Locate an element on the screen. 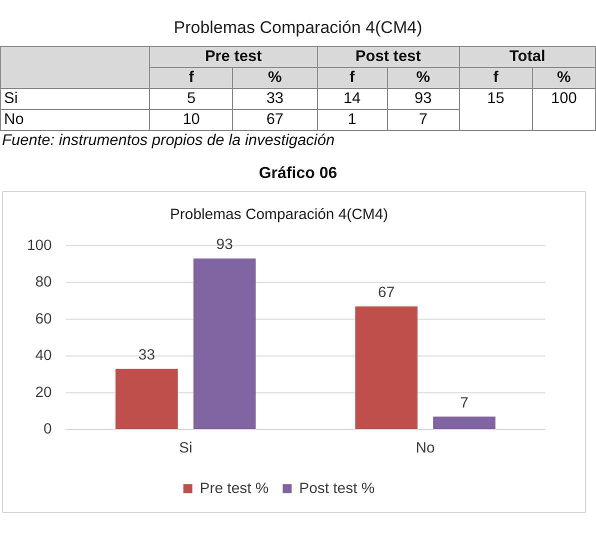 The height and width of the screenshot is (536, 596). chart-subtitle: Problemas Comparación 4(CM4) is located at coordinates (279, 214).